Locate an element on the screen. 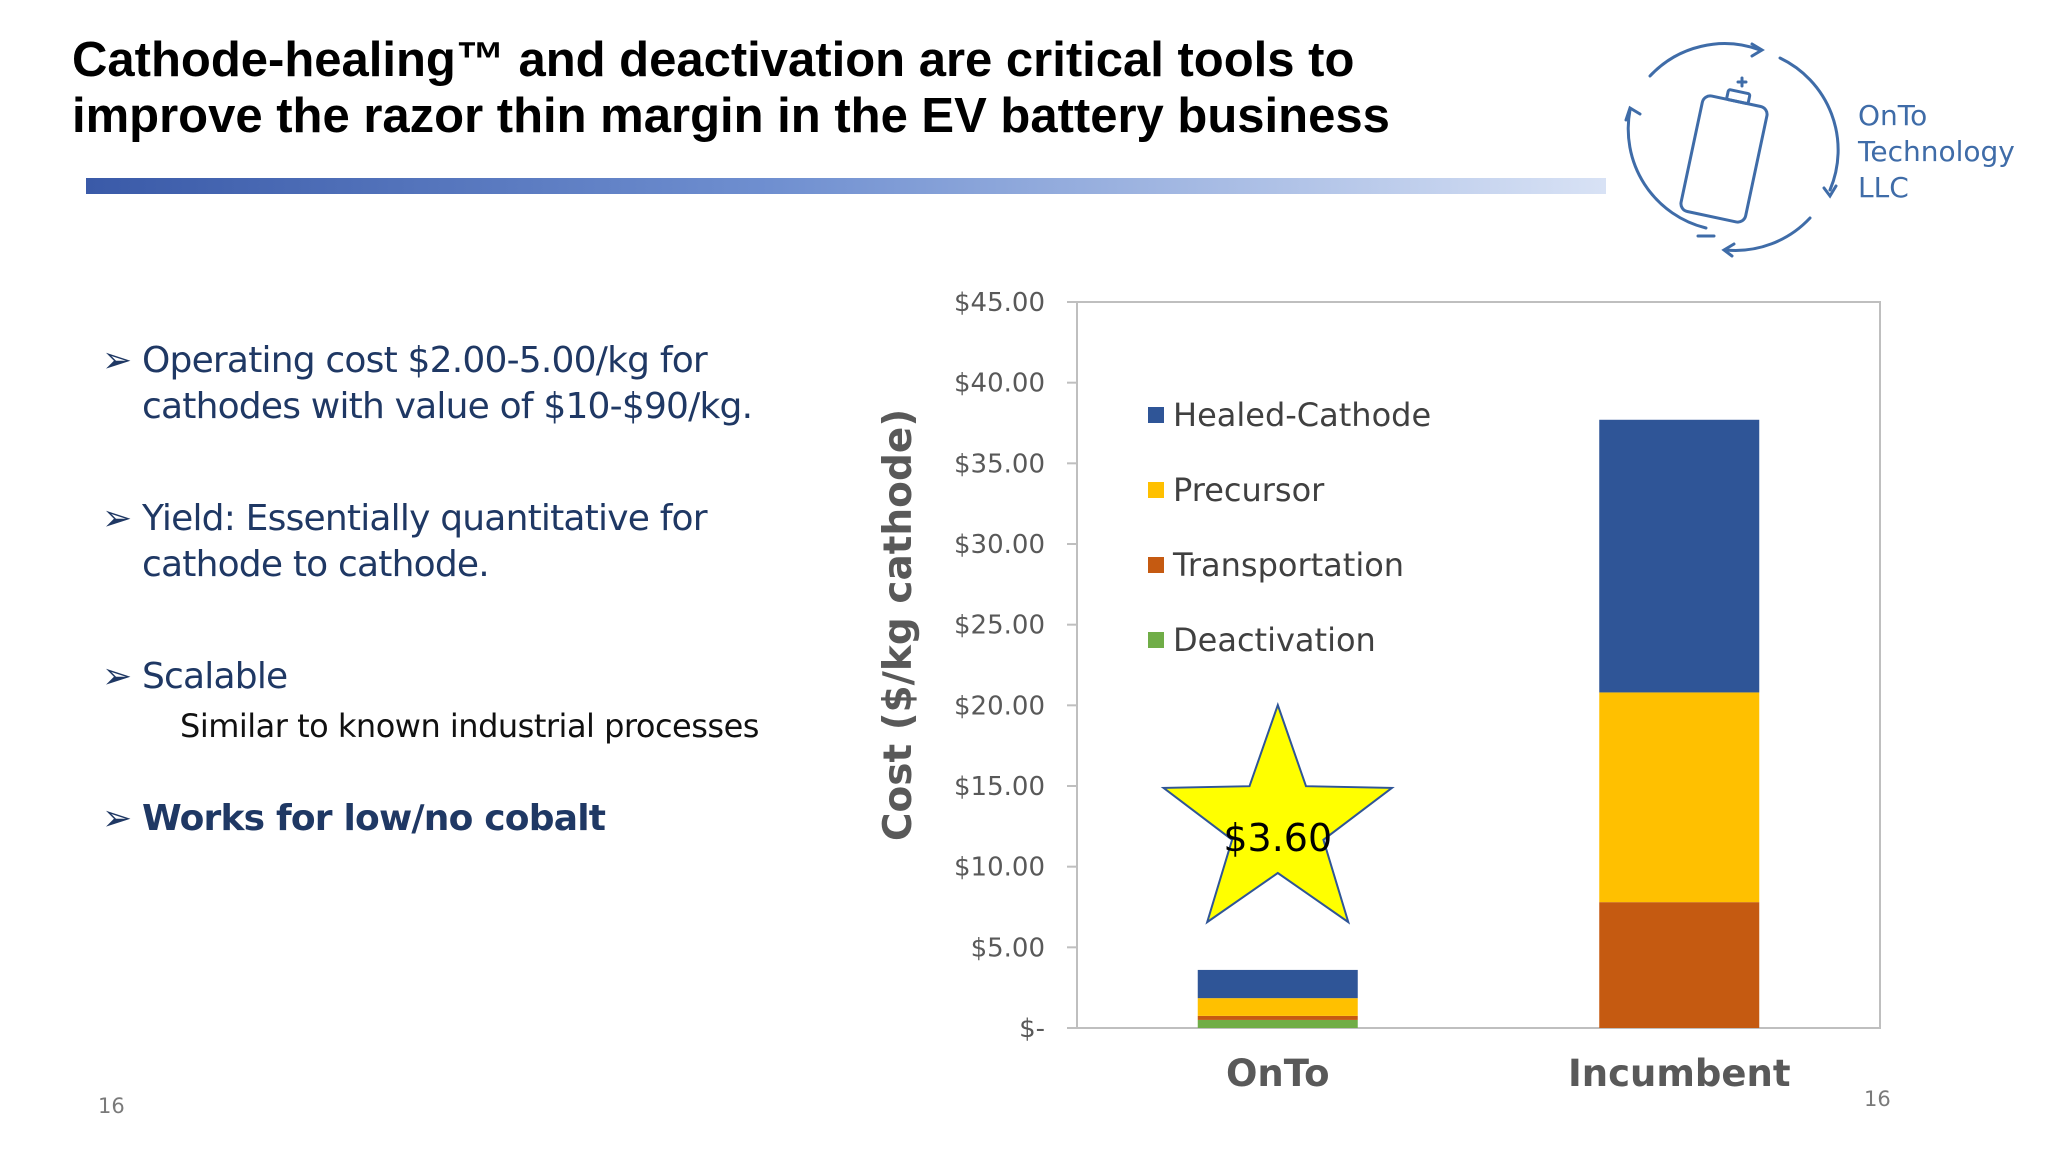  page-number-right: 16 is located at coordinates (1877, 1099).